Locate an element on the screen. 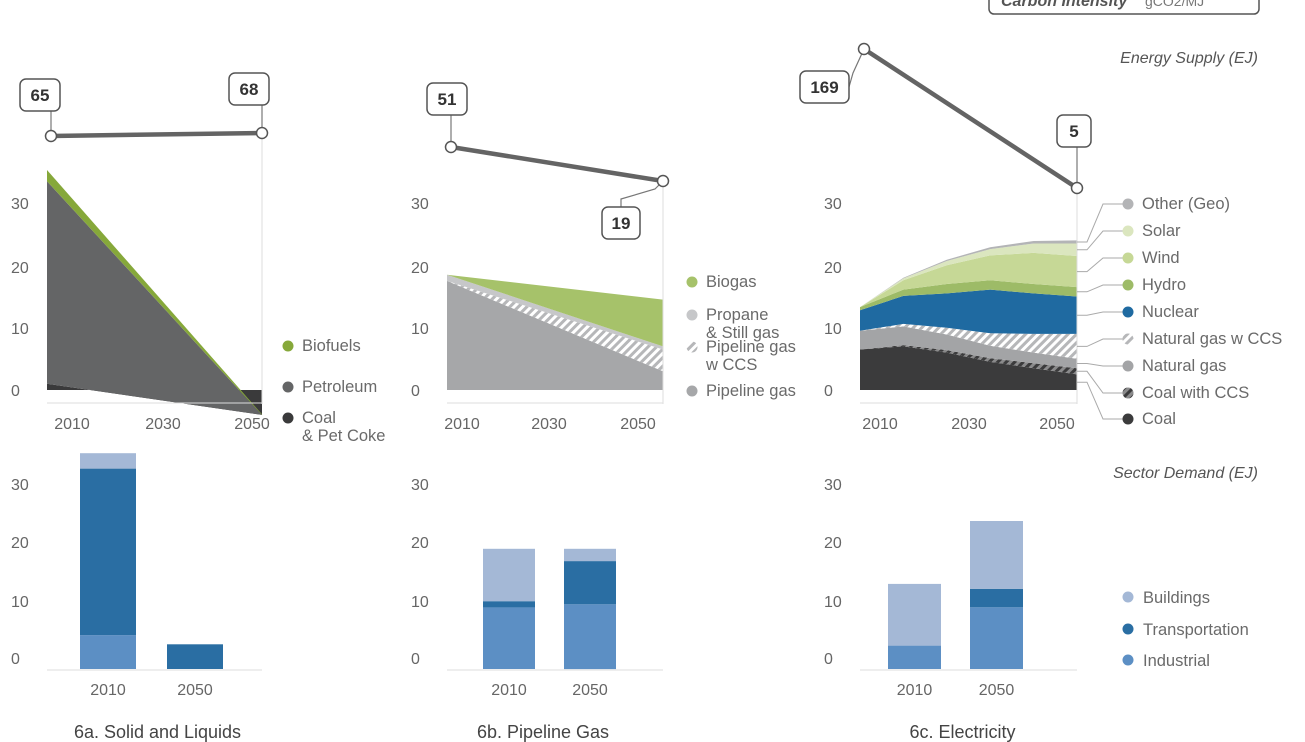 The image size is (1305, 742). callout-value: 19 is located at coordinates (621, 223).